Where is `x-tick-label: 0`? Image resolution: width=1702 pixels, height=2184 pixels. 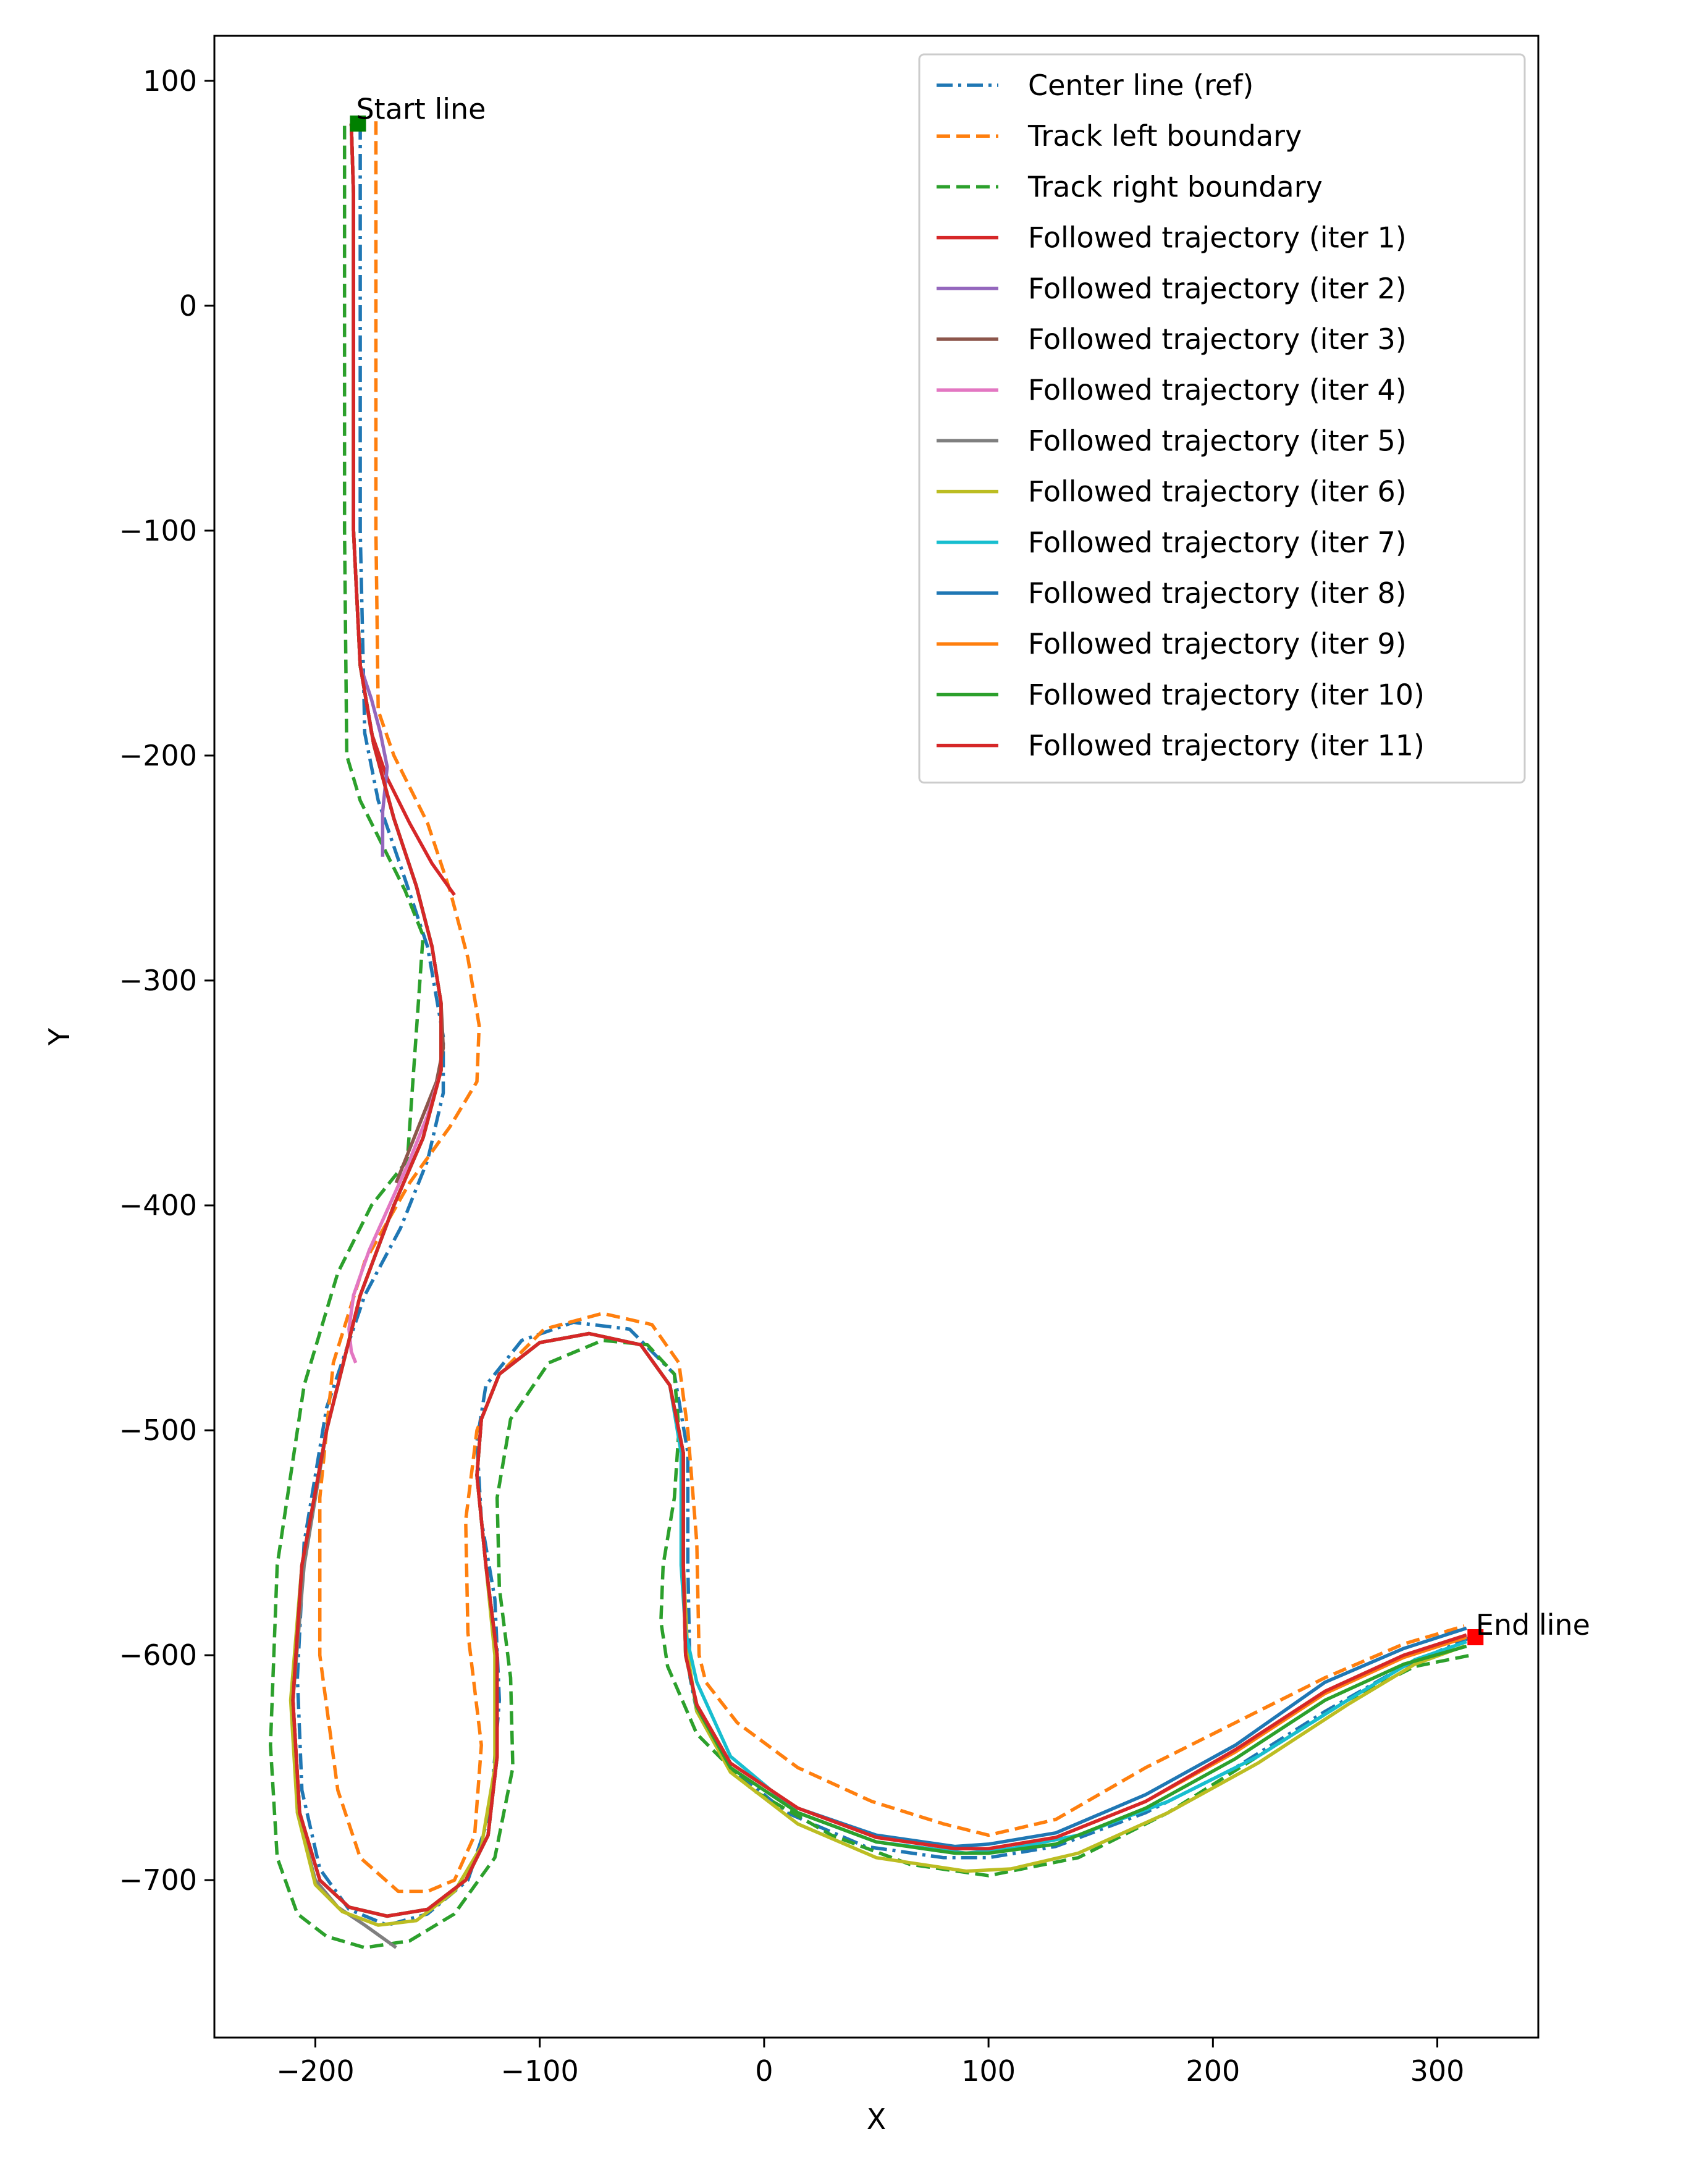 x-tick-label: 0 is located at coordinates (764, 2071).